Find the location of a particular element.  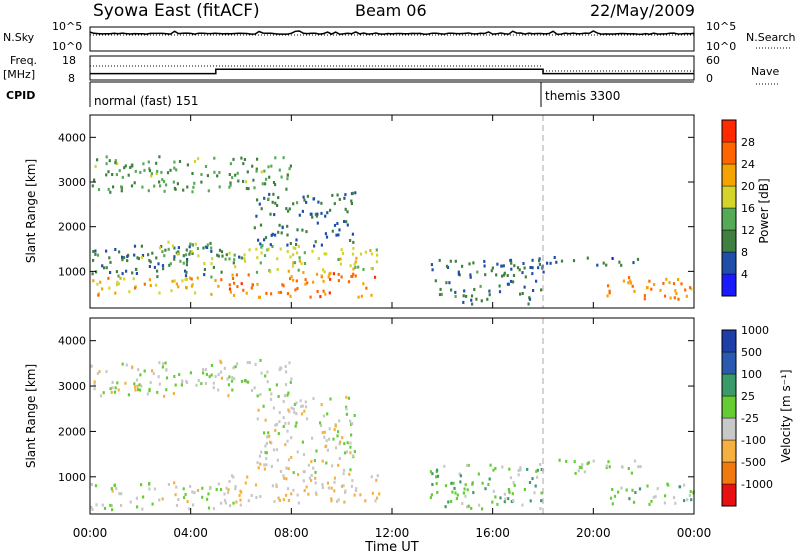

colorbar-tick-label-5: 100 is located at coordinates (751, 374).